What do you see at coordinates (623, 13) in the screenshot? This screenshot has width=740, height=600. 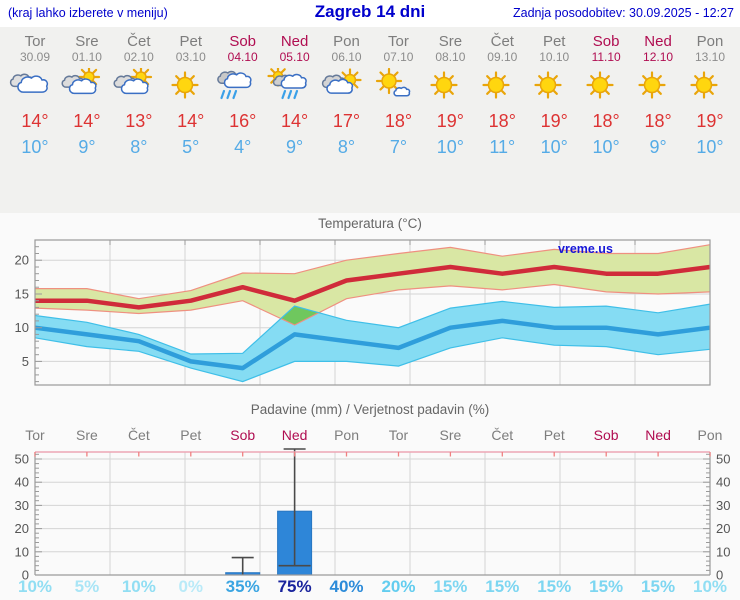 I see `last-update-label: Zadnja posodobitev: 30.09.2025 - 12:27` at bounding box center [623, 13].